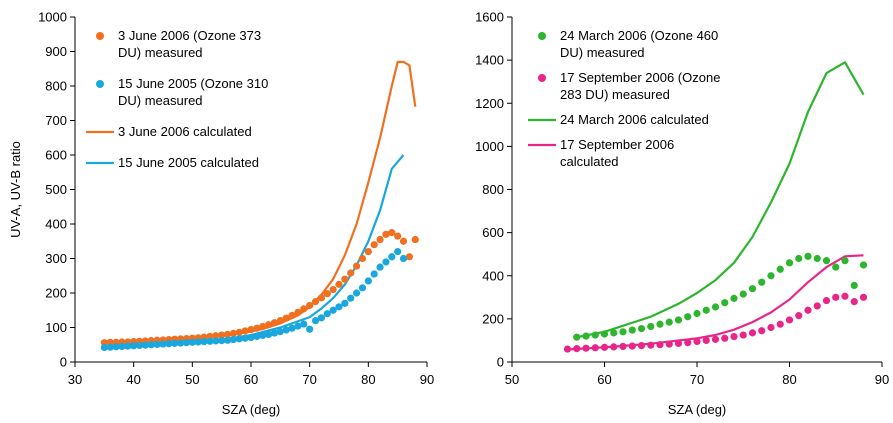 The image size is (893, 423). Describe the element at coordinates (188, 162) in the screenshot. I see `legend-label: 15 June 2005 calculated` at that location.